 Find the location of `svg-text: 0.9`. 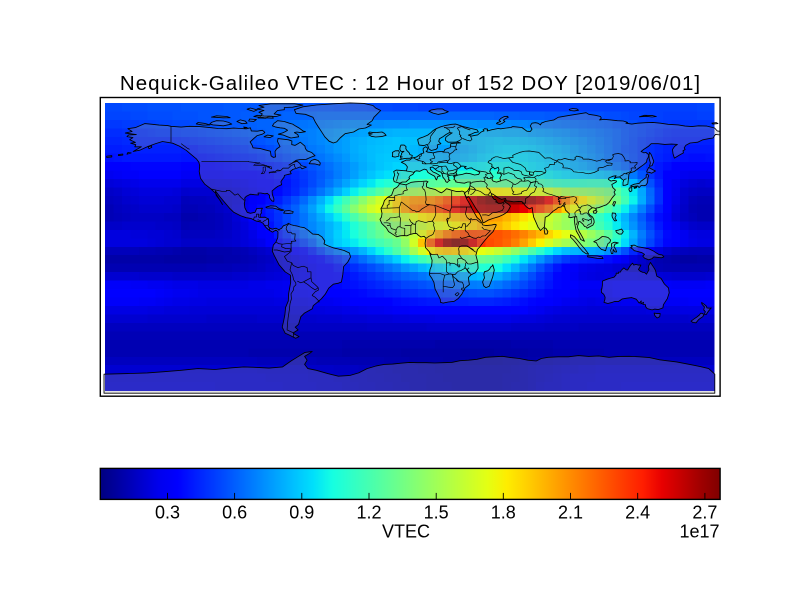

svg-text: 0.9 is located at coordinates (301, 513).